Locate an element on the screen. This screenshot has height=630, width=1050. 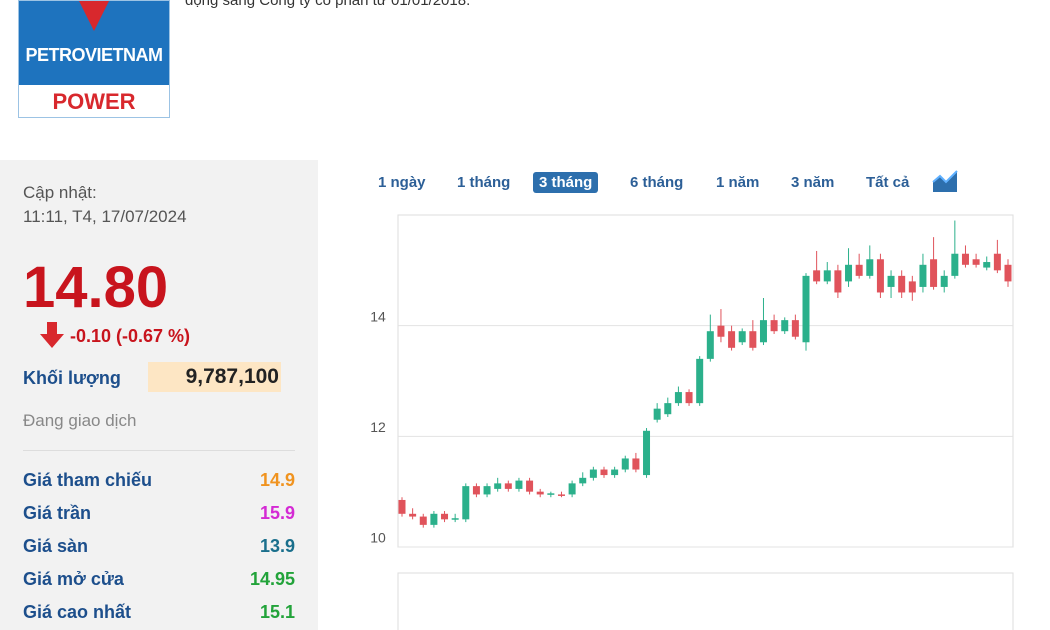
volume-frame is located at coordinates (705, 601).